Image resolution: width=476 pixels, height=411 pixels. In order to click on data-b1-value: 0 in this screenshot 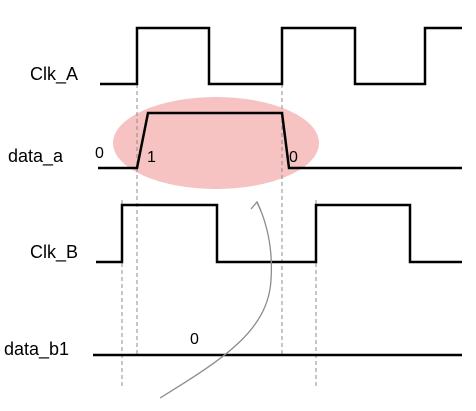, I will do `click(194, 339)`.